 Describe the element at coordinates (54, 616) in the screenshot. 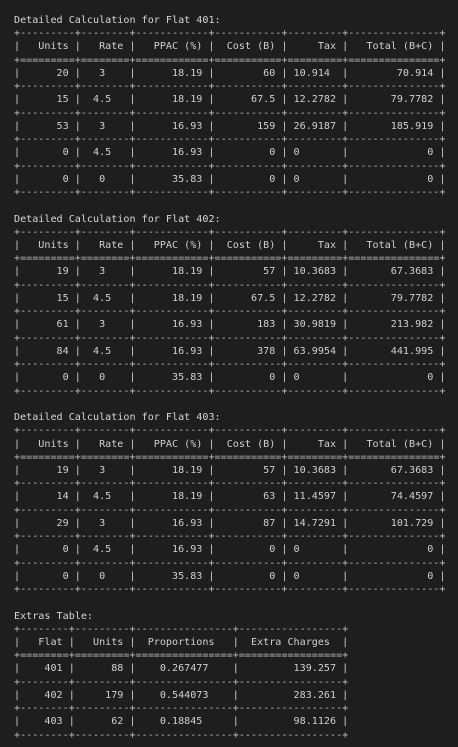

I see `extras-title: Extras Table:` at that location.